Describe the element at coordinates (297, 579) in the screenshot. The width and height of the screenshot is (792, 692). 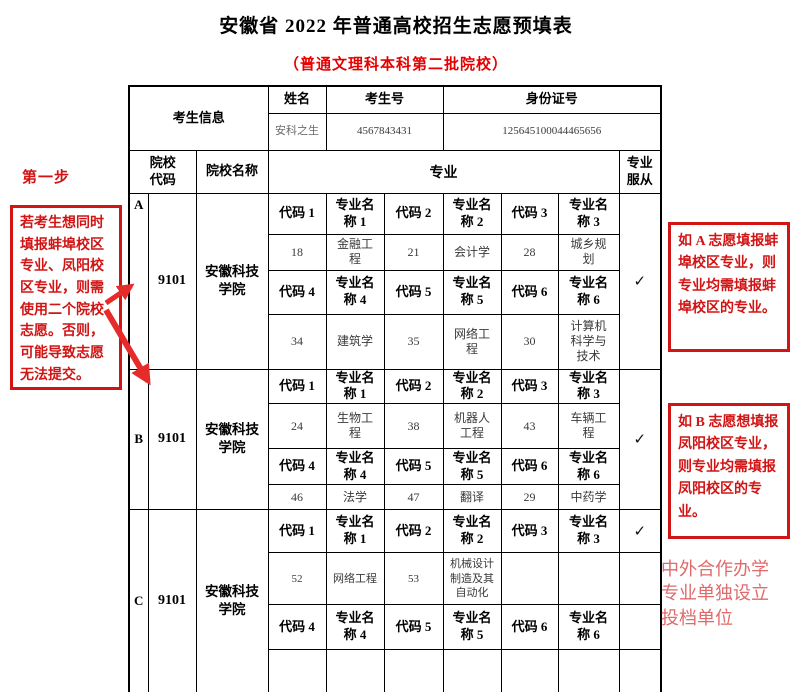
I see `major-code-cell: 52` at that location.